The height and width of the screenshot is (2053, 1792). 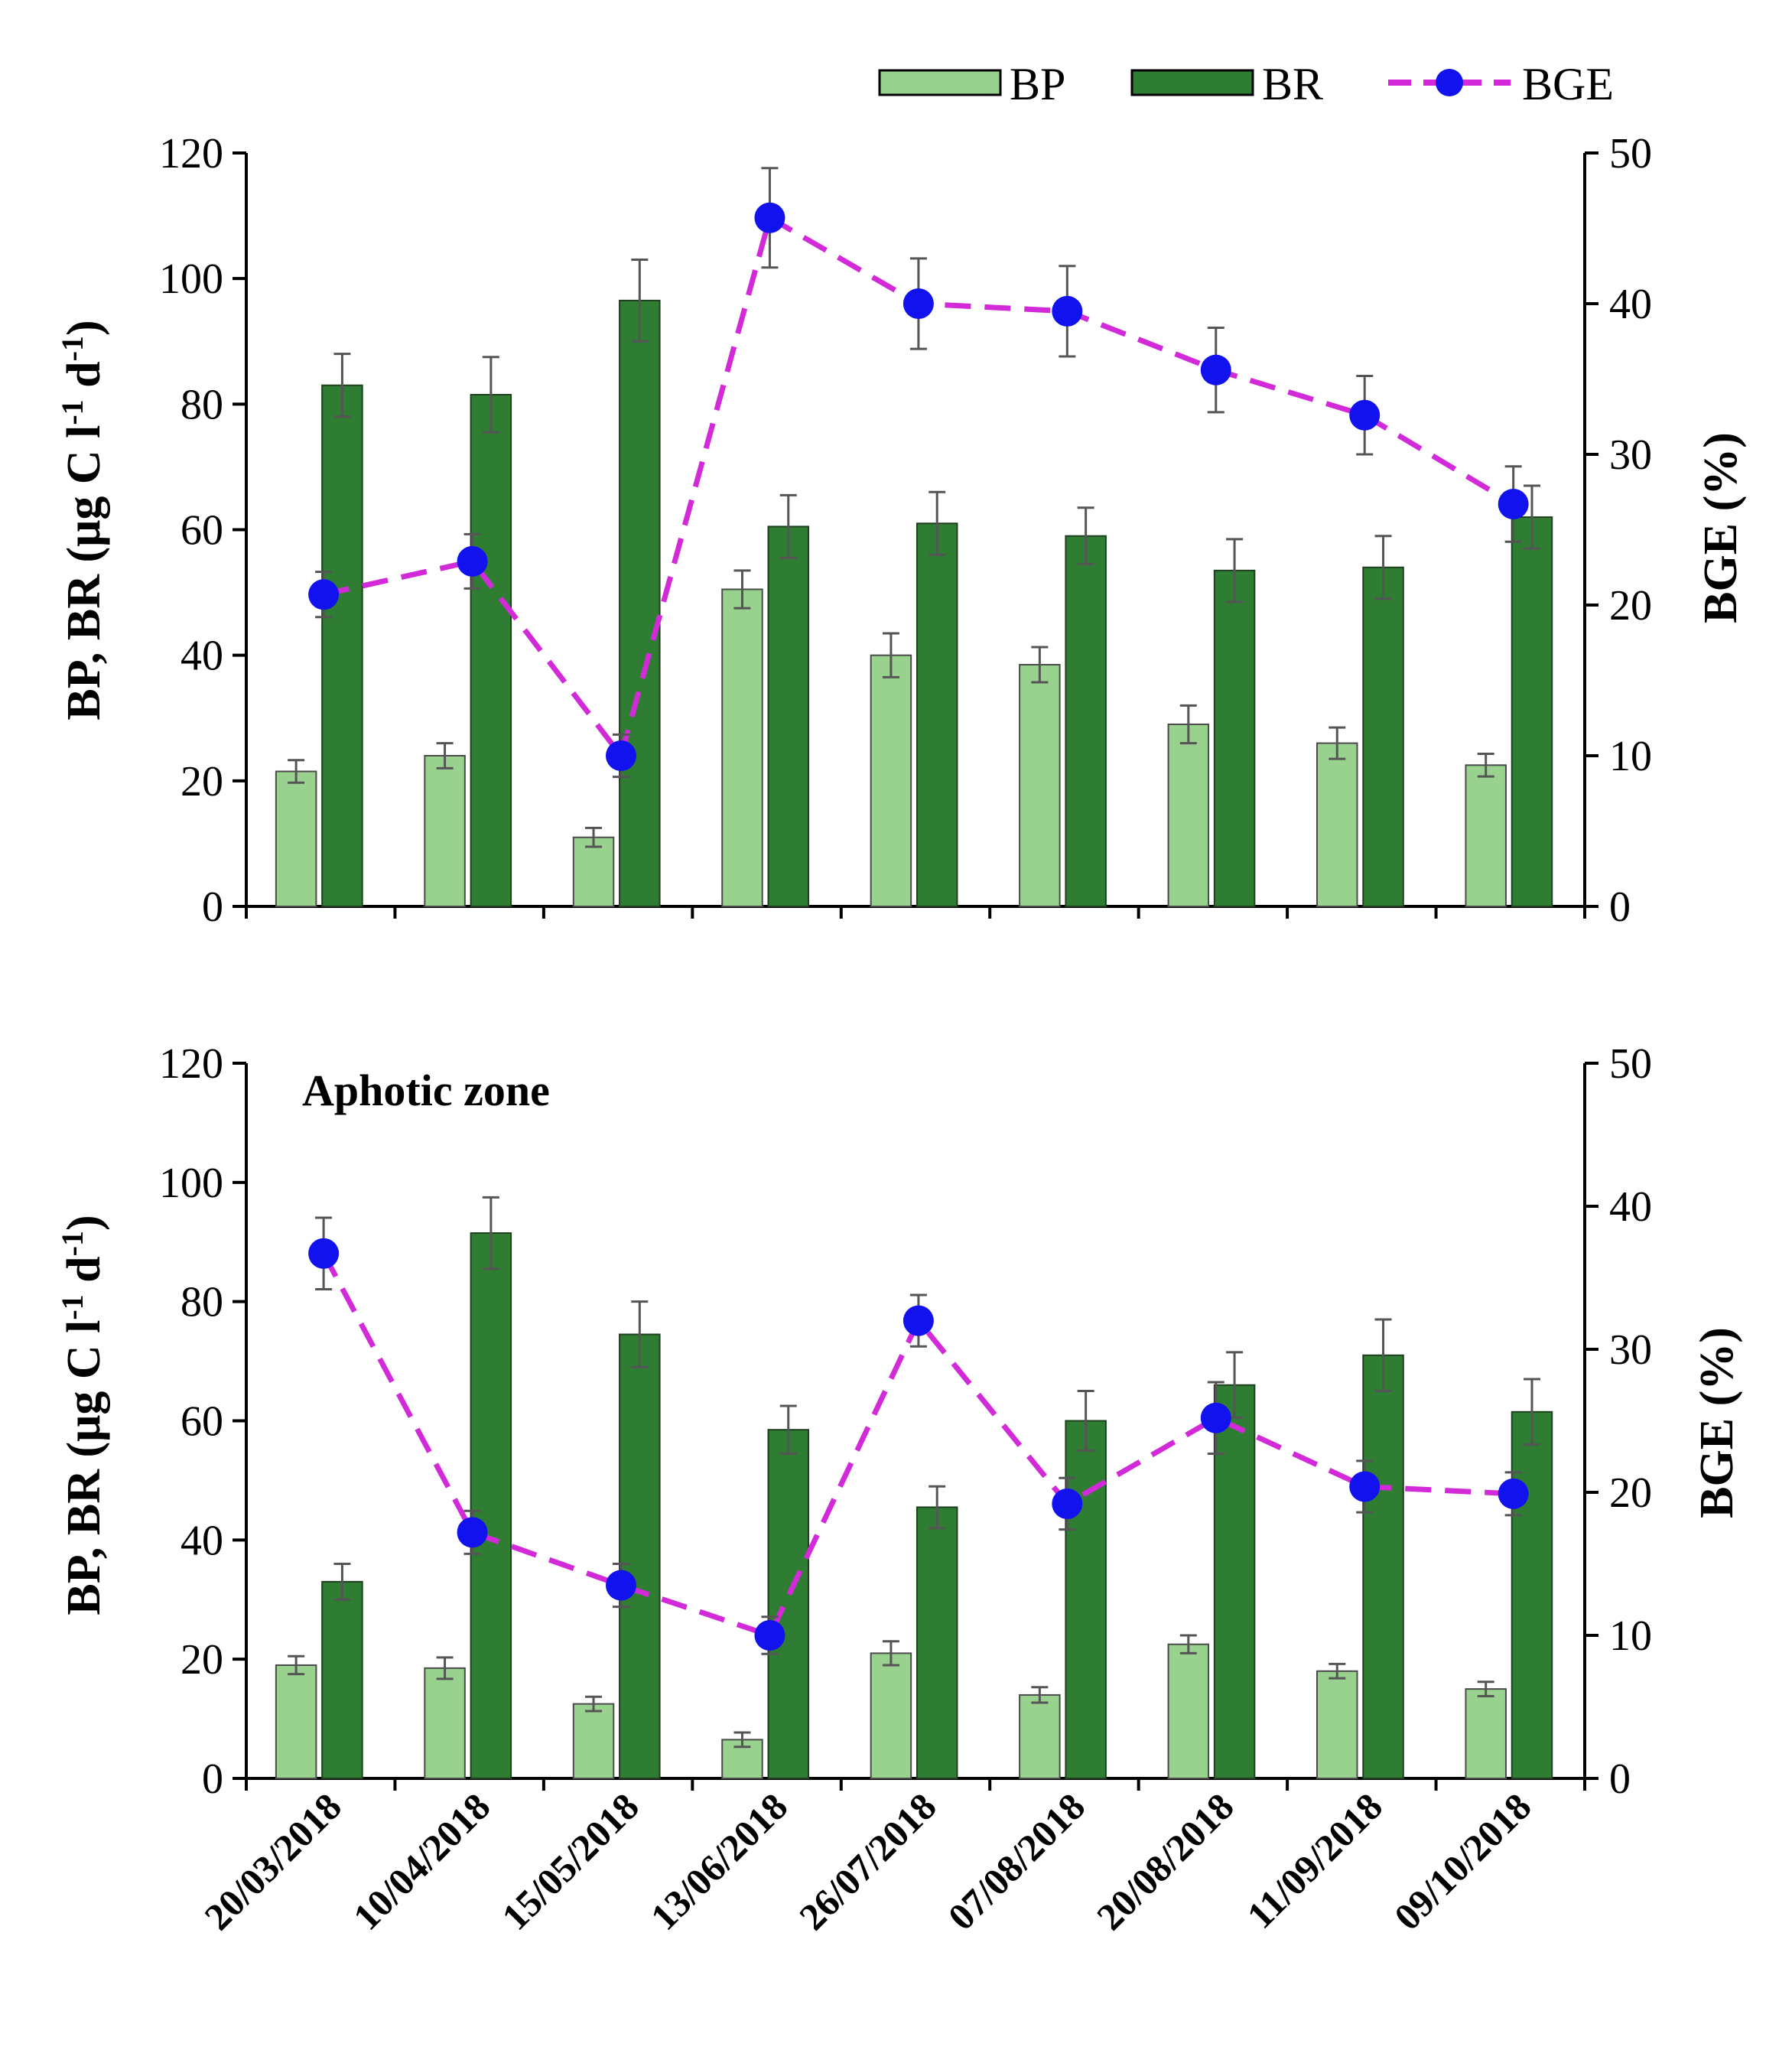 I want to click on x-tick-label: 20/03/2018, so click(x=273, y=1862).